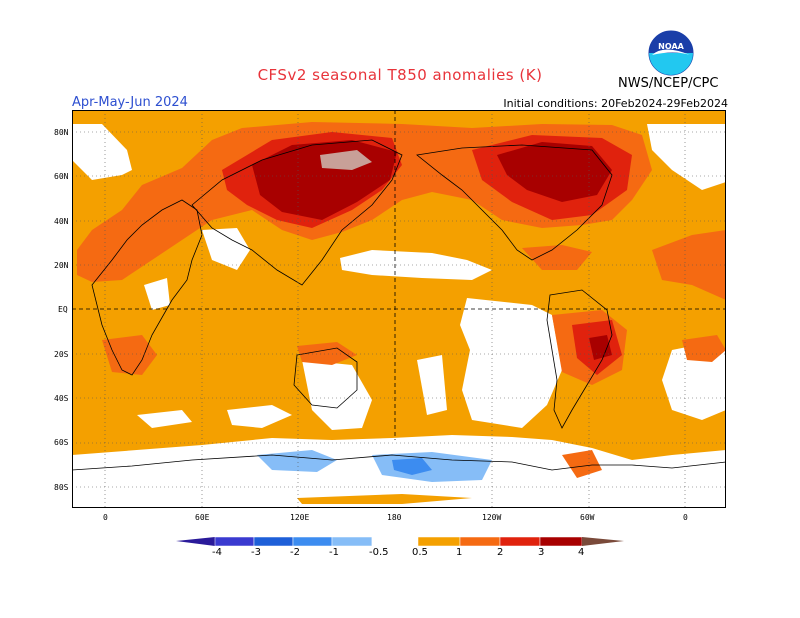 This screenshot has width=800, height=618. Describe the element at coordinates (400, 75) in the screenshot. I see `map-title: CFSv2 seasonal T850 anomalies (K)` at that location.